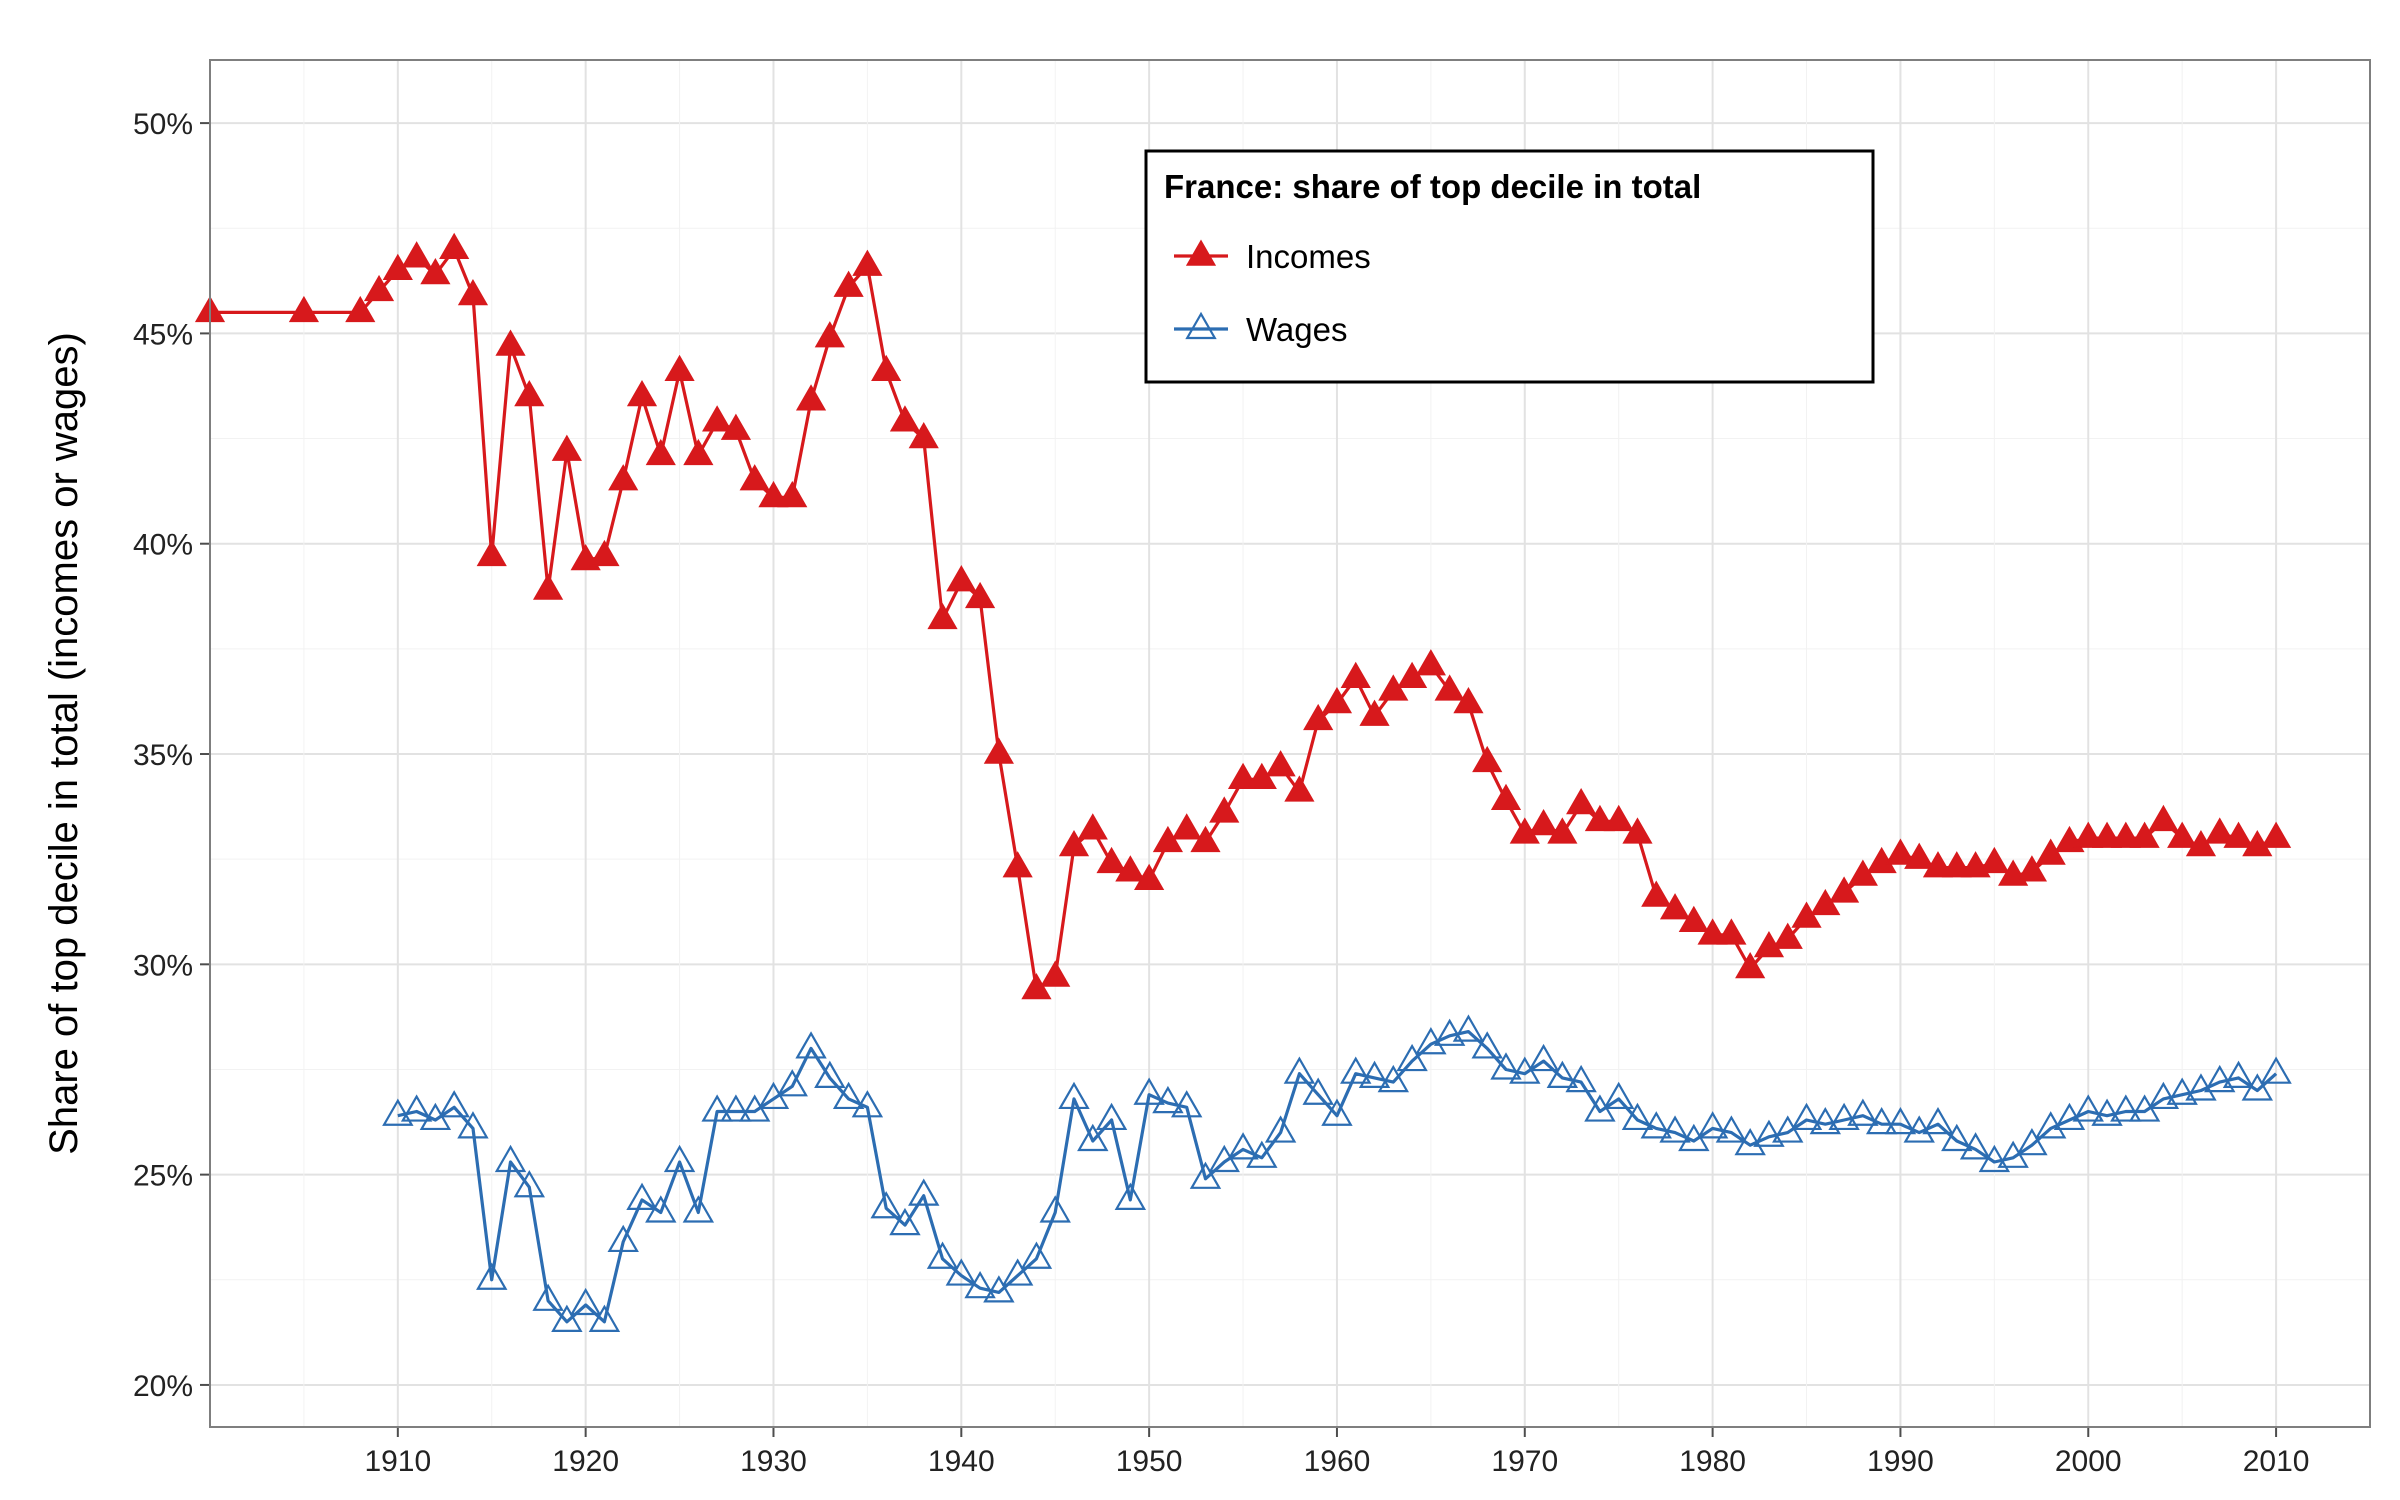 The image size is (2400, 1500). What do you see at coordinates (1272, 293) in the screenshot?
I see `legend-items: Incomes Wages` at bounding box center [1272, 293].